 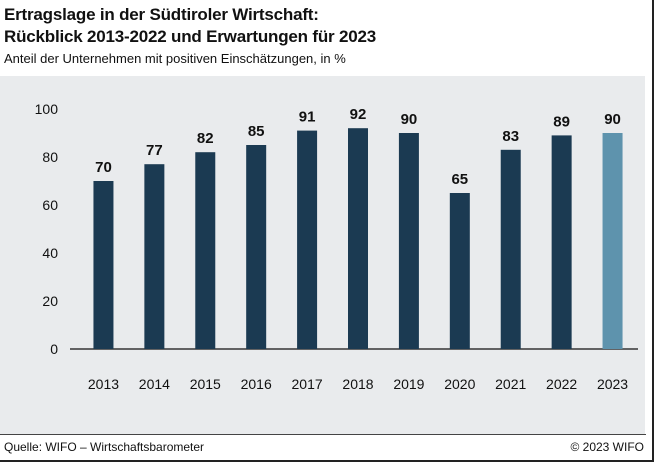 I want to click on data-label: 77, so click(x=154, y=150).